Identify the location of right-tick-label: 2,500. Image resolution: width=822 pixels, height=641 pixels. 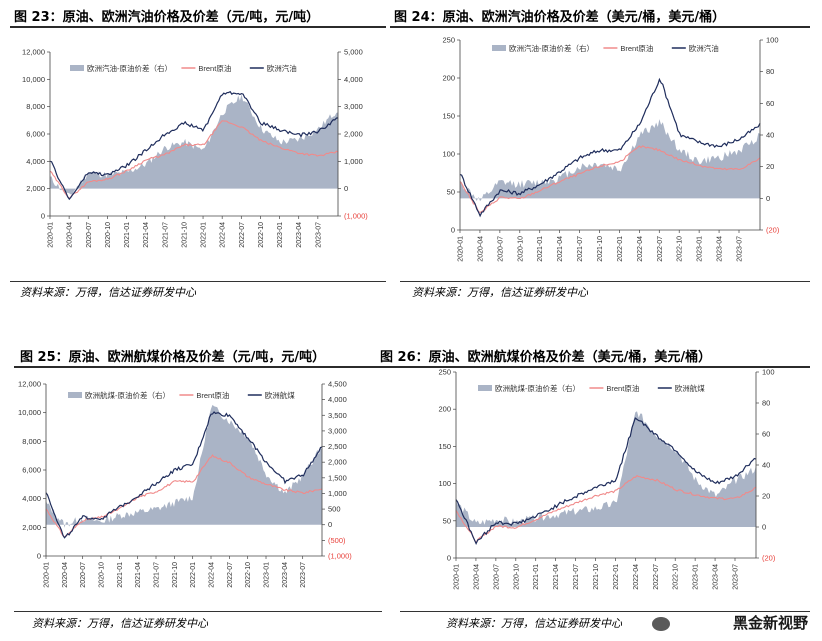
(337, 446).